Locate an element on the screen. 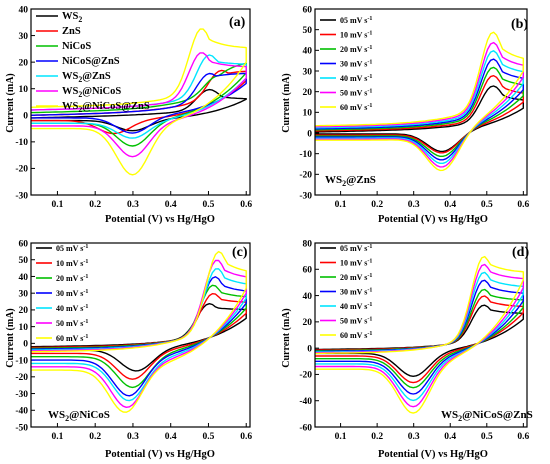  legend-entry: NiCoS@ZnS is located at coordinates (91, 61).